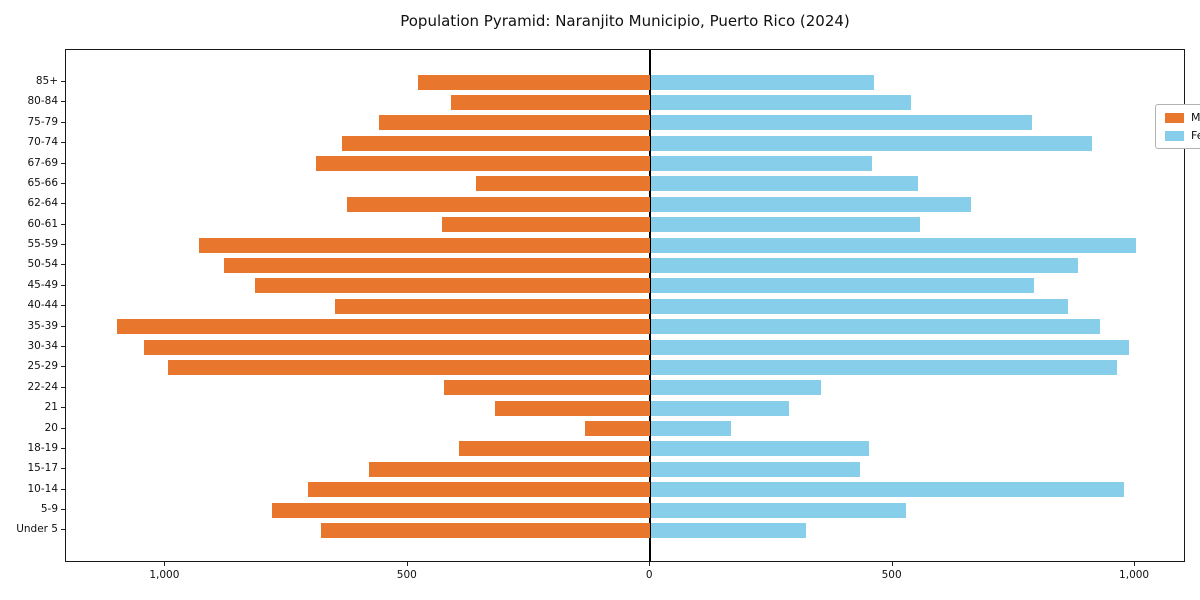 The height and width of the screenshot is (600, 1200). What do you see at coordinates (42, 386) in the screenshot?
I see `y-tick-label-22-24: 22-24` at bounding box center [42, 386].